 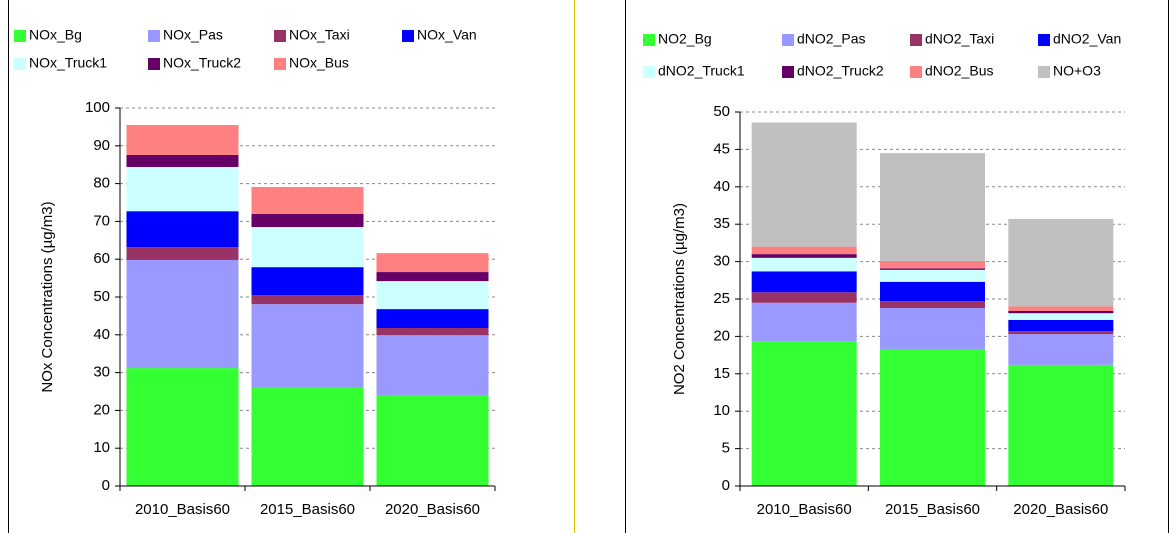 What do you see at coordinates (701, 71) in the screenshot?
I see `legend-label: dNO2_Truck1` at bounding box center [701, 71].